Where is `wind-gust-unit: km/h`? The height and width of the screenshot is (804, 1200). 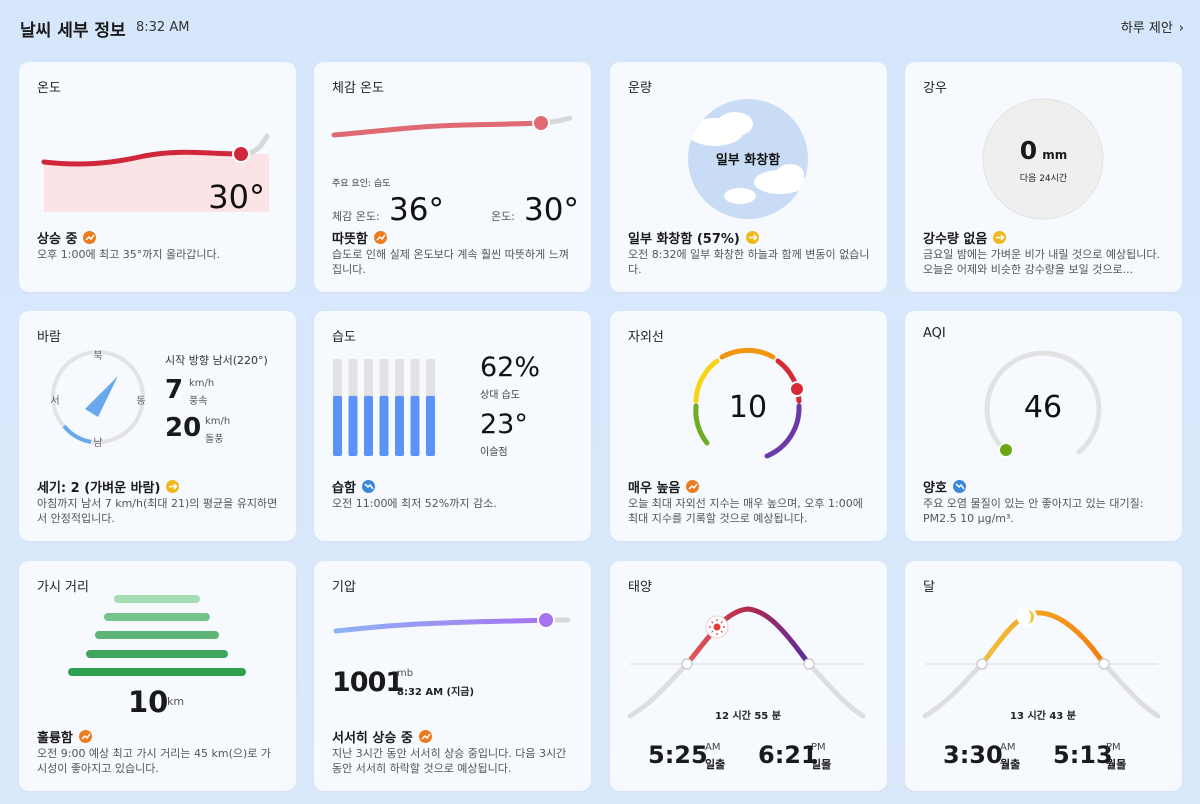 wind-gust-unit: km/h is located at coordinates (218, 421).